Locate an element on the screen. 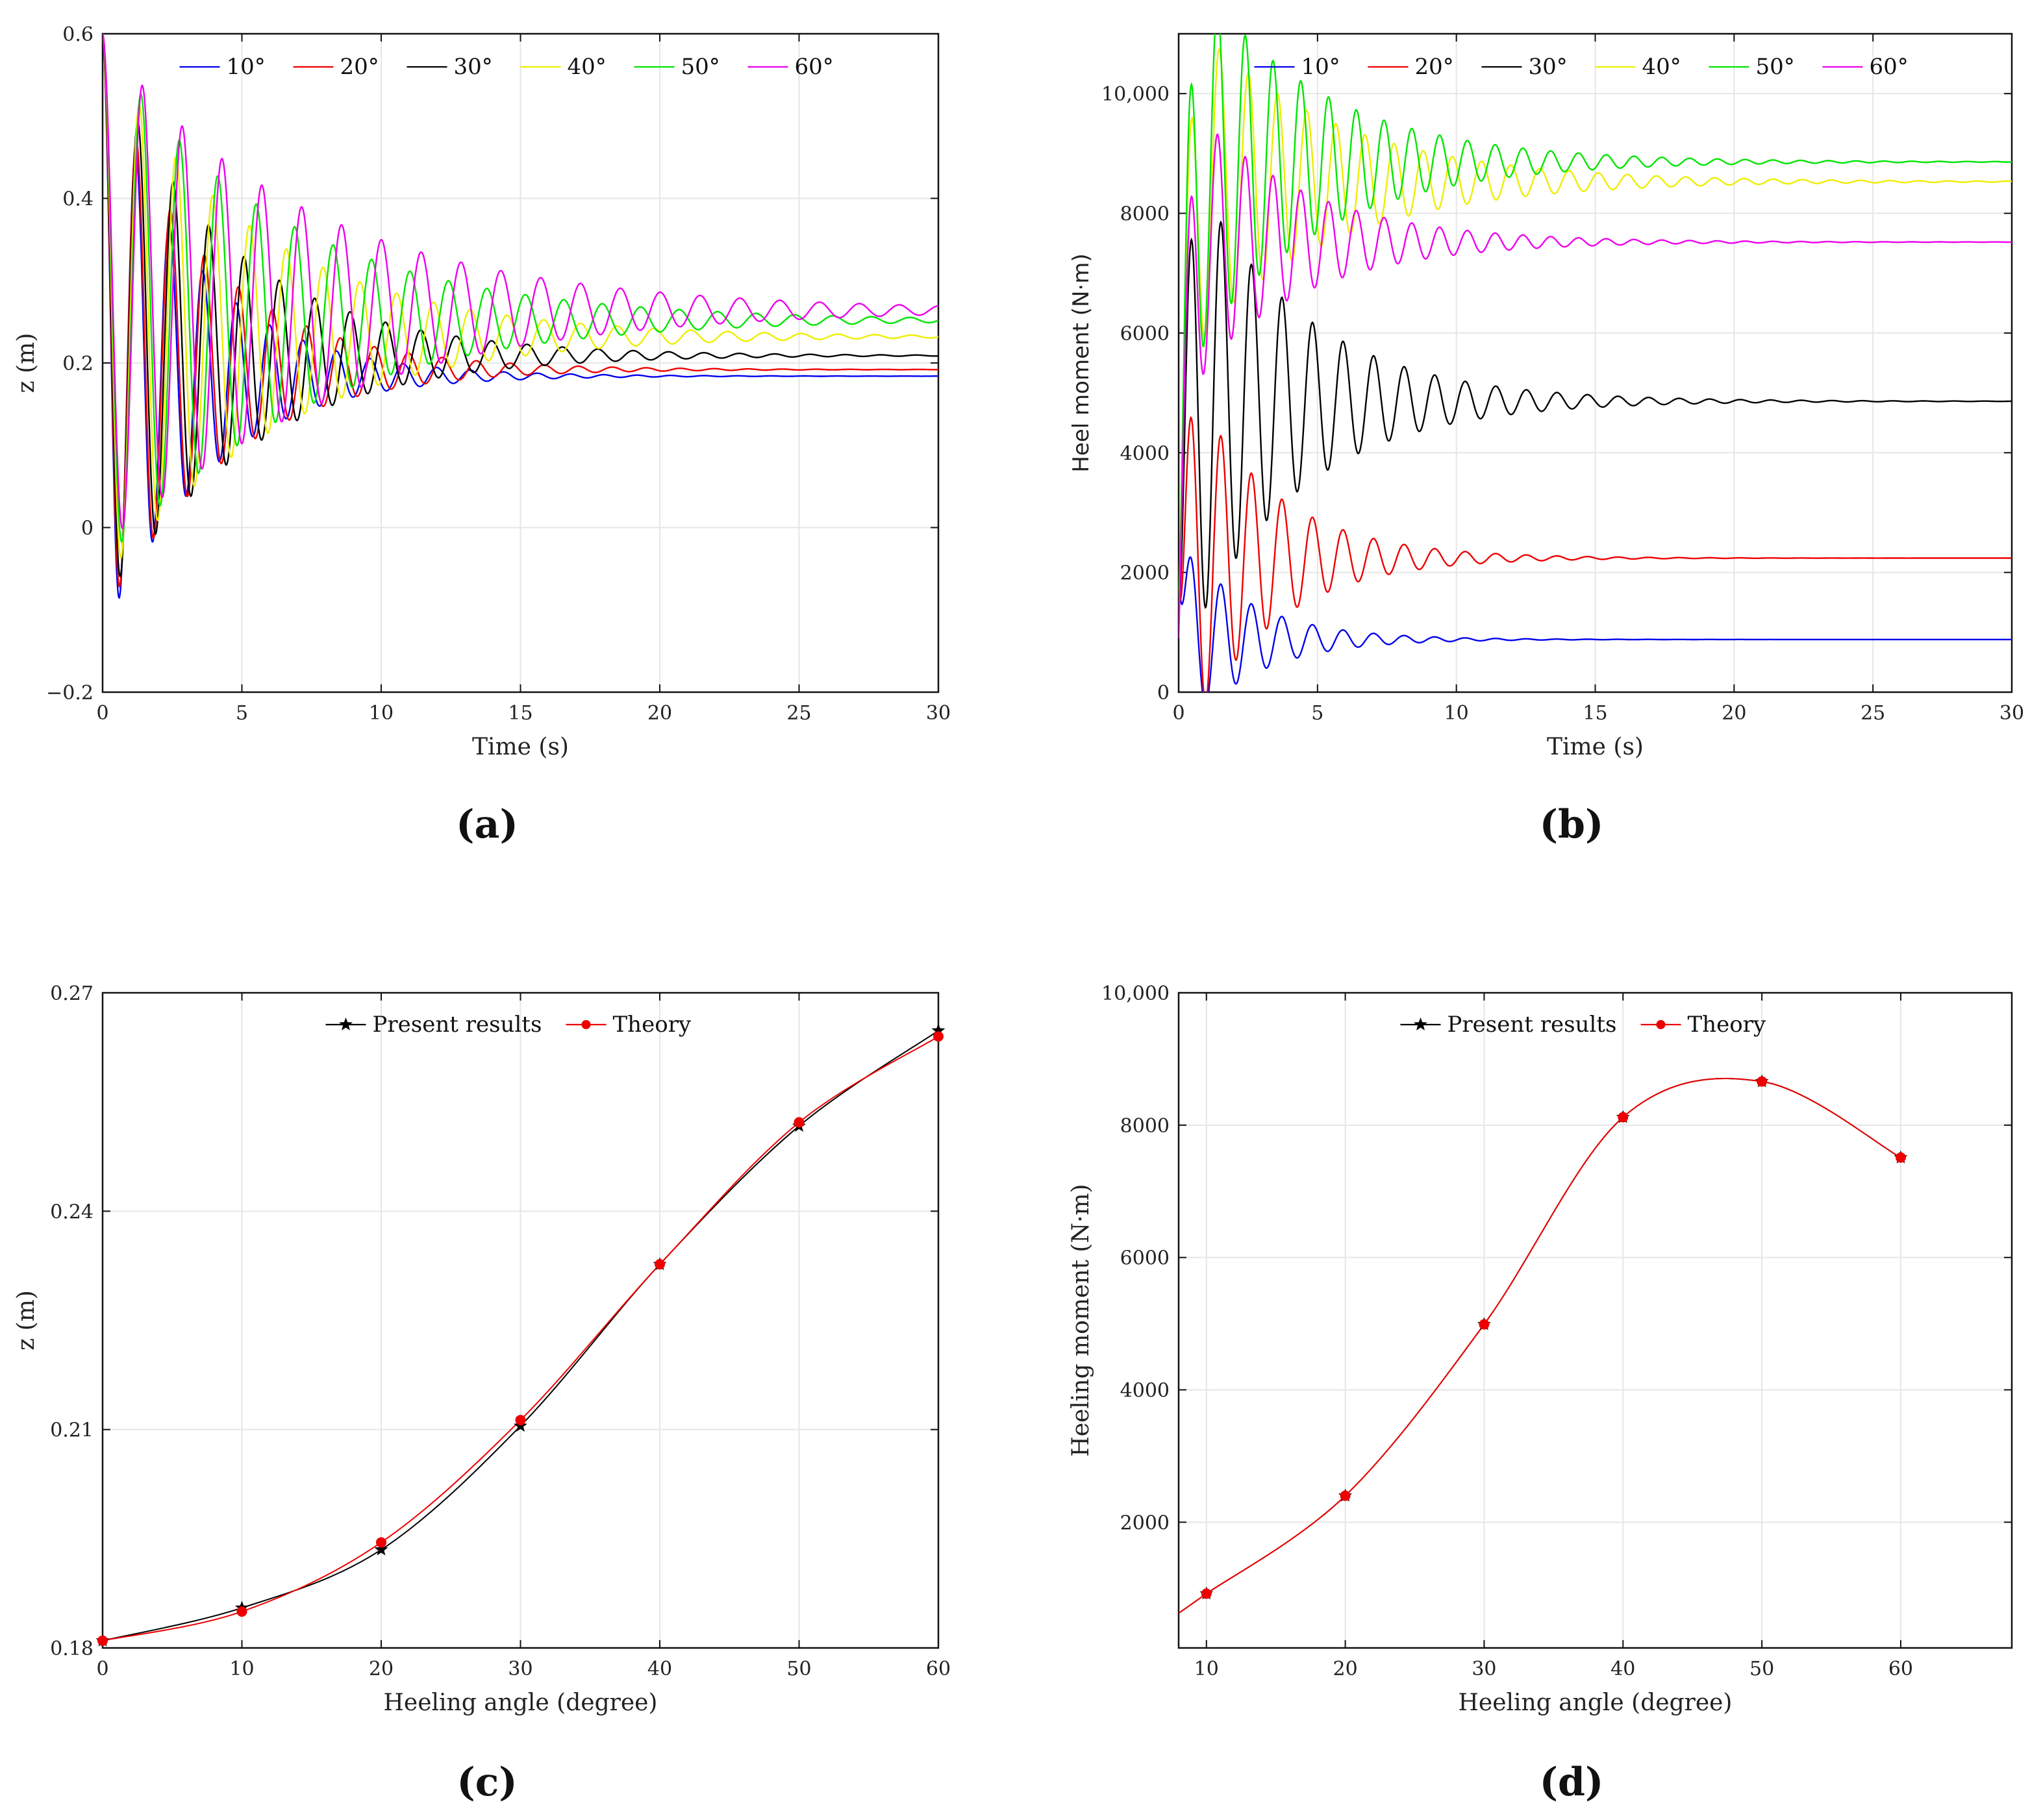  x-tick-label: 5 is located at coordinates (1317, 714).